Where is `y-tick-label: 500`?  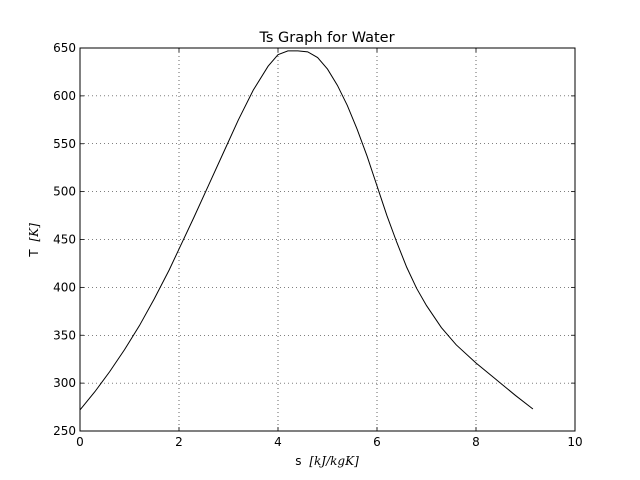
y-tick-label: 500 is located at coordinates (64, 192).